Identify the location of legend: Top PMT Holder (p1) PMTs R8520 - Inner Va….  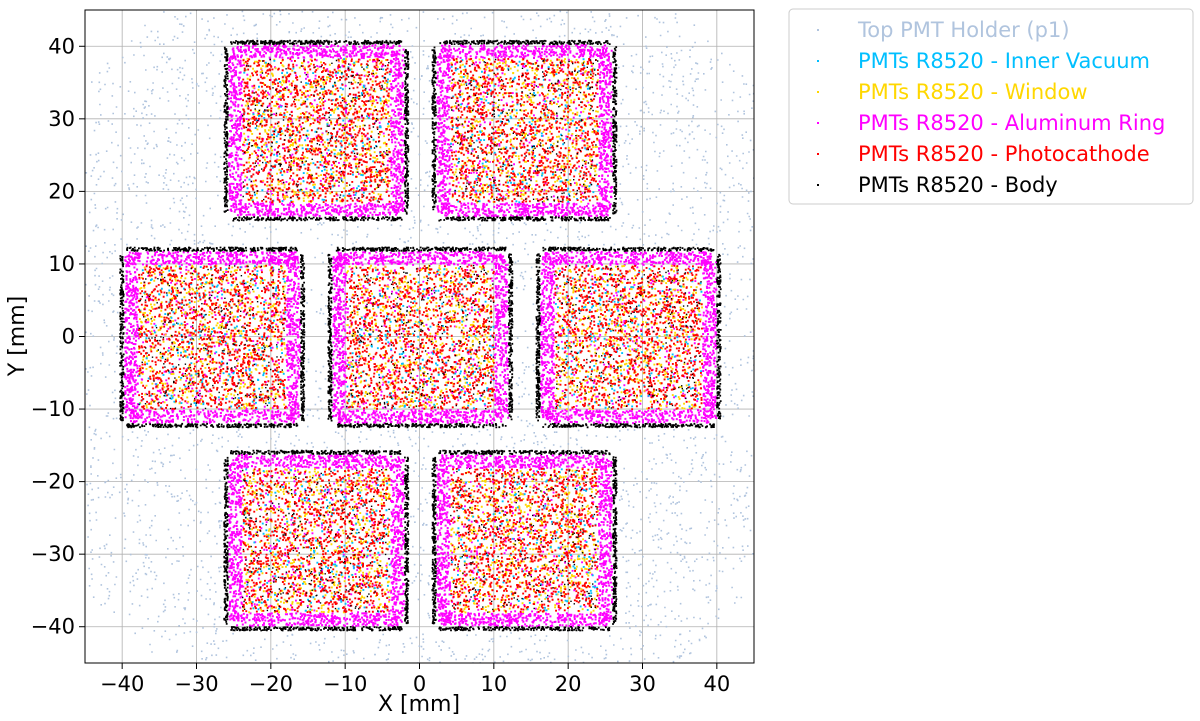
(991, 106).